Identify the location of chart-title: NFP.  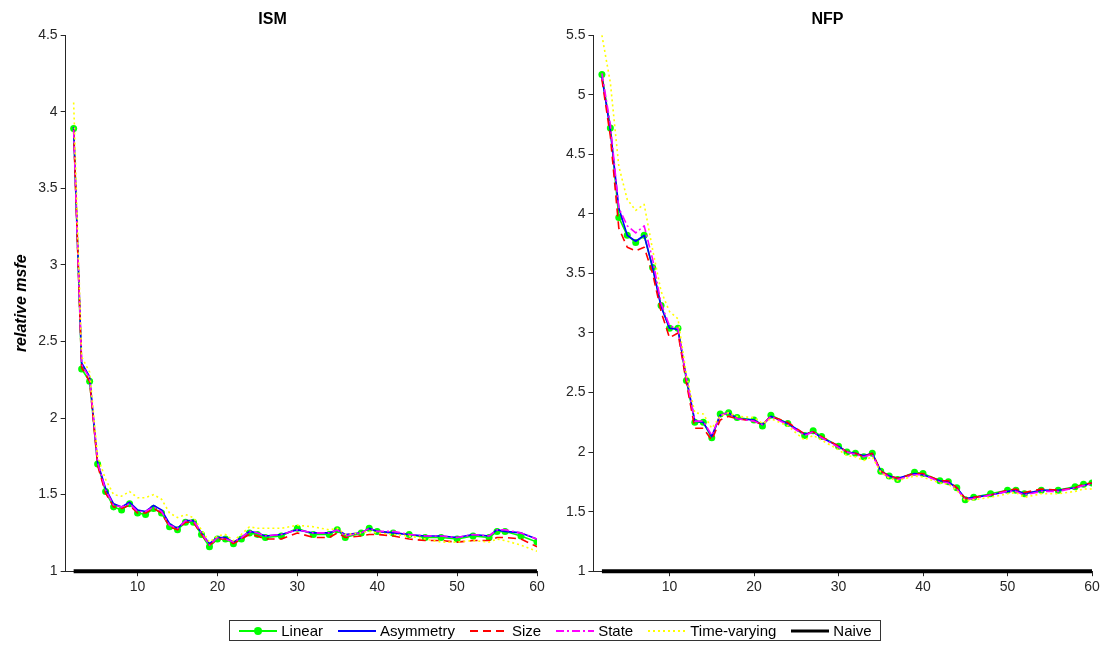
(827, 19).